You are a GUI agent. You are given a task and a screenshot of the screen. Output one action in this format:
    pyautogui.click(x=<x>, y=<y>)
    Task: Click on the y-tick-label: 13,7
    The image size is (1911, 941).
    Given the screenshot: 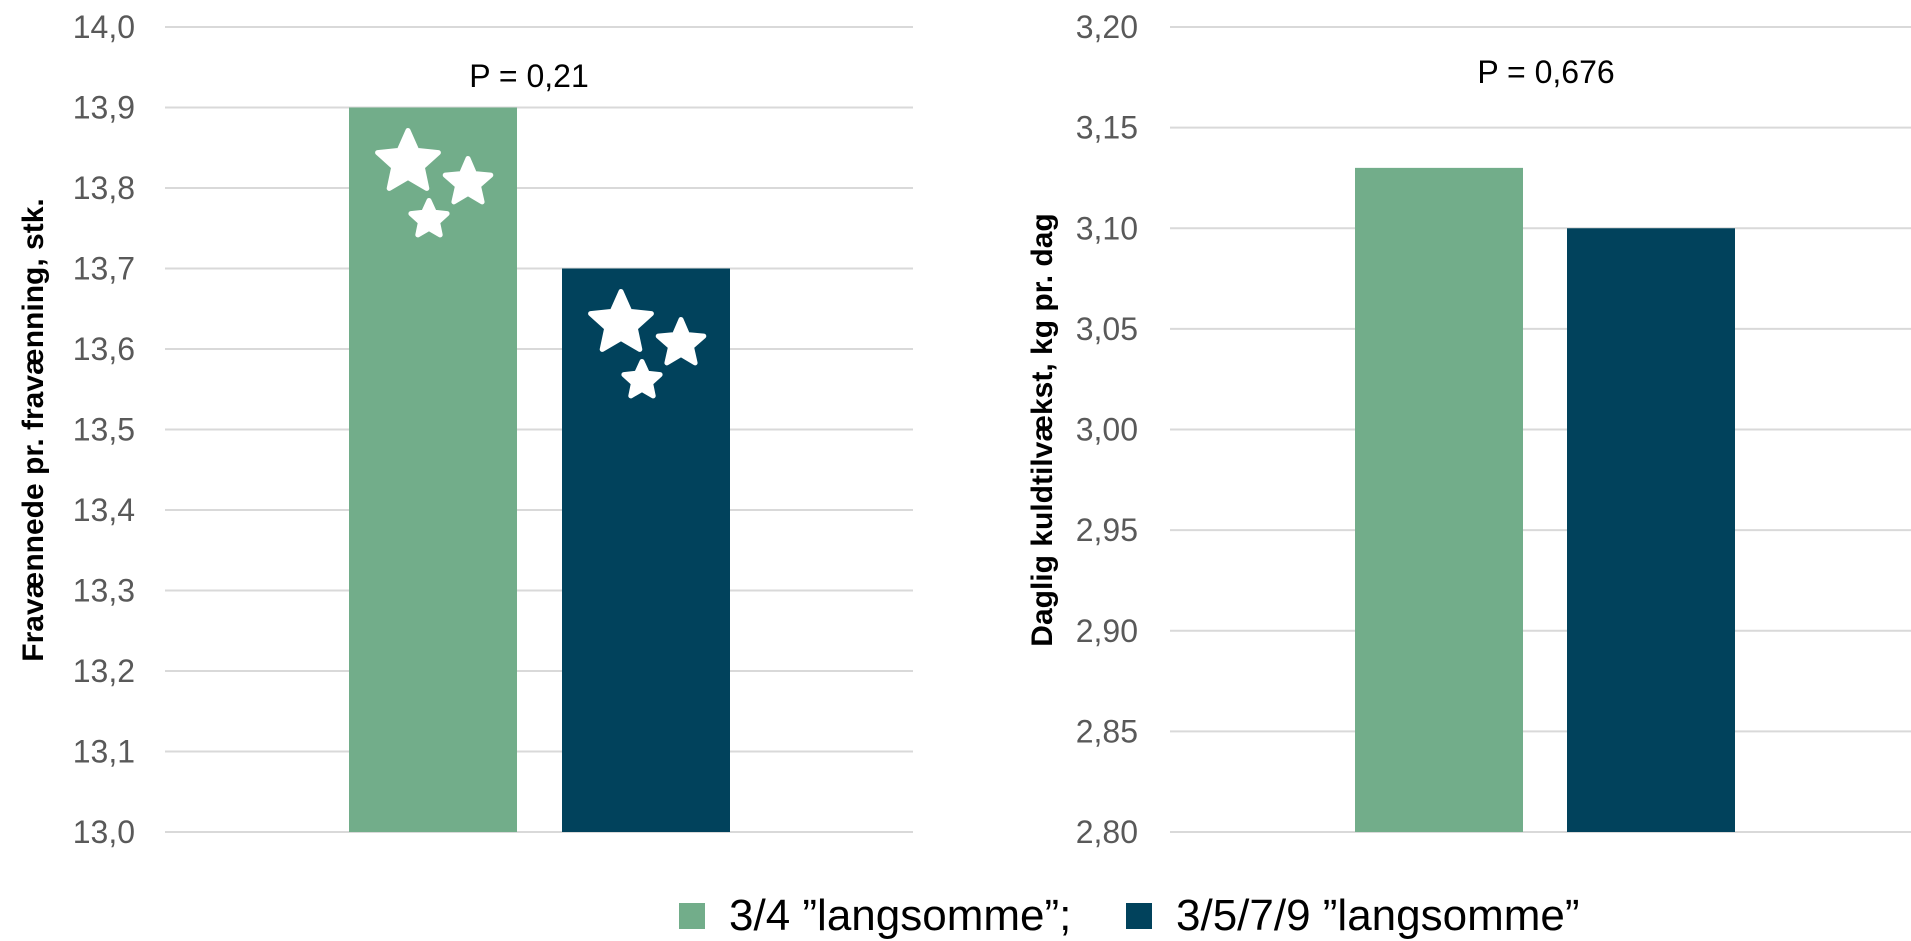 What is the action you would take?
    pyautogui.click(x=104, y=269)
    